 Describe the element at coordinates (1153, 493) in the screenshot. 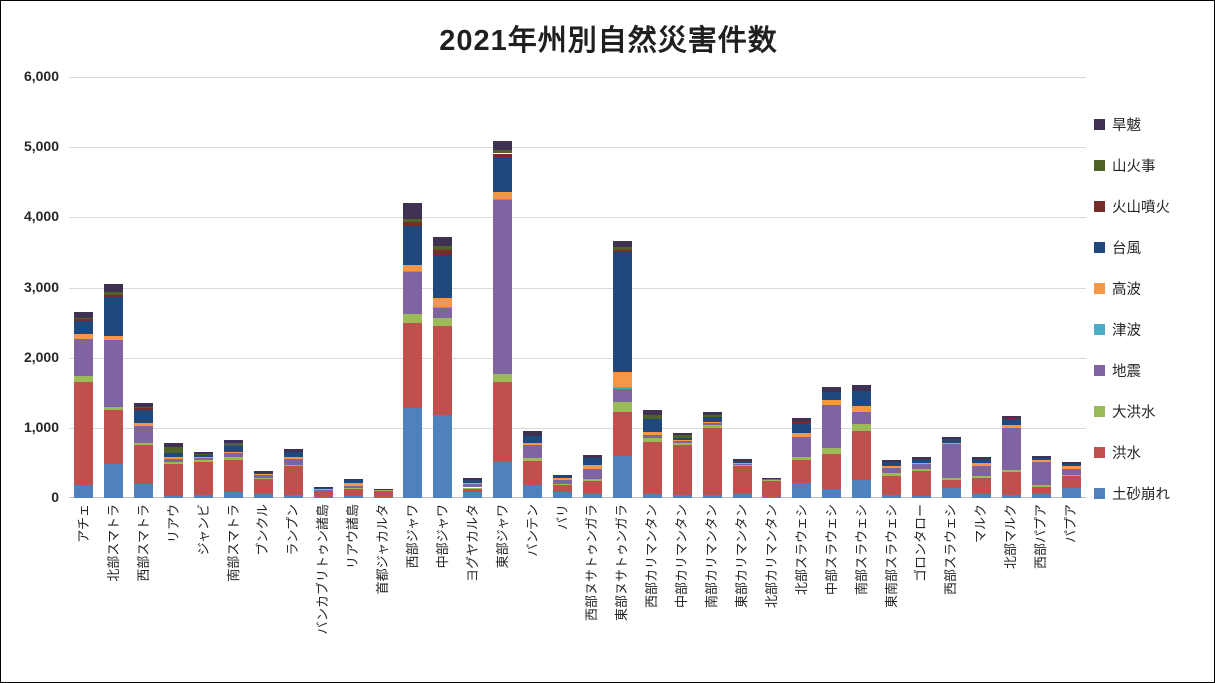

I see `legend-item: 土砂崩れ` at that location.